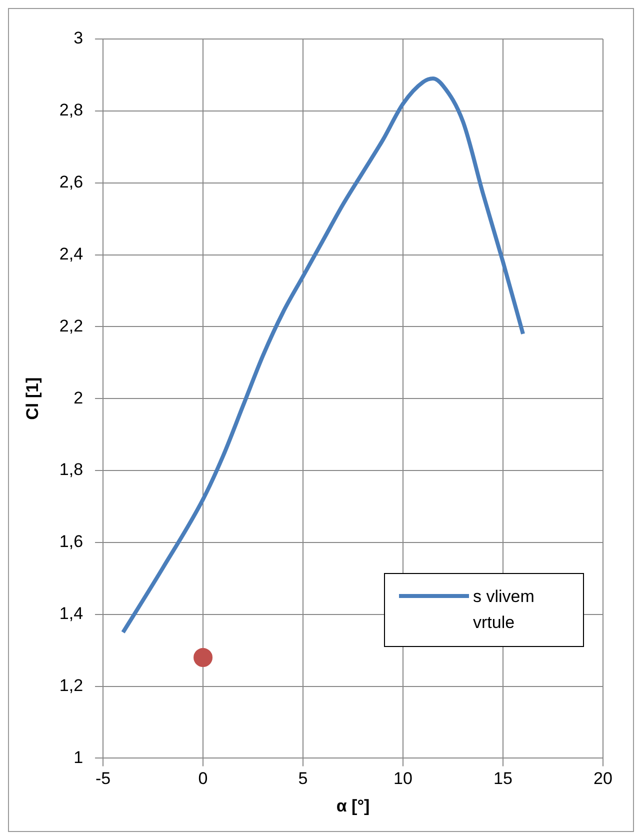  I want to click on x-tick-label: -5, so click(103, 778).